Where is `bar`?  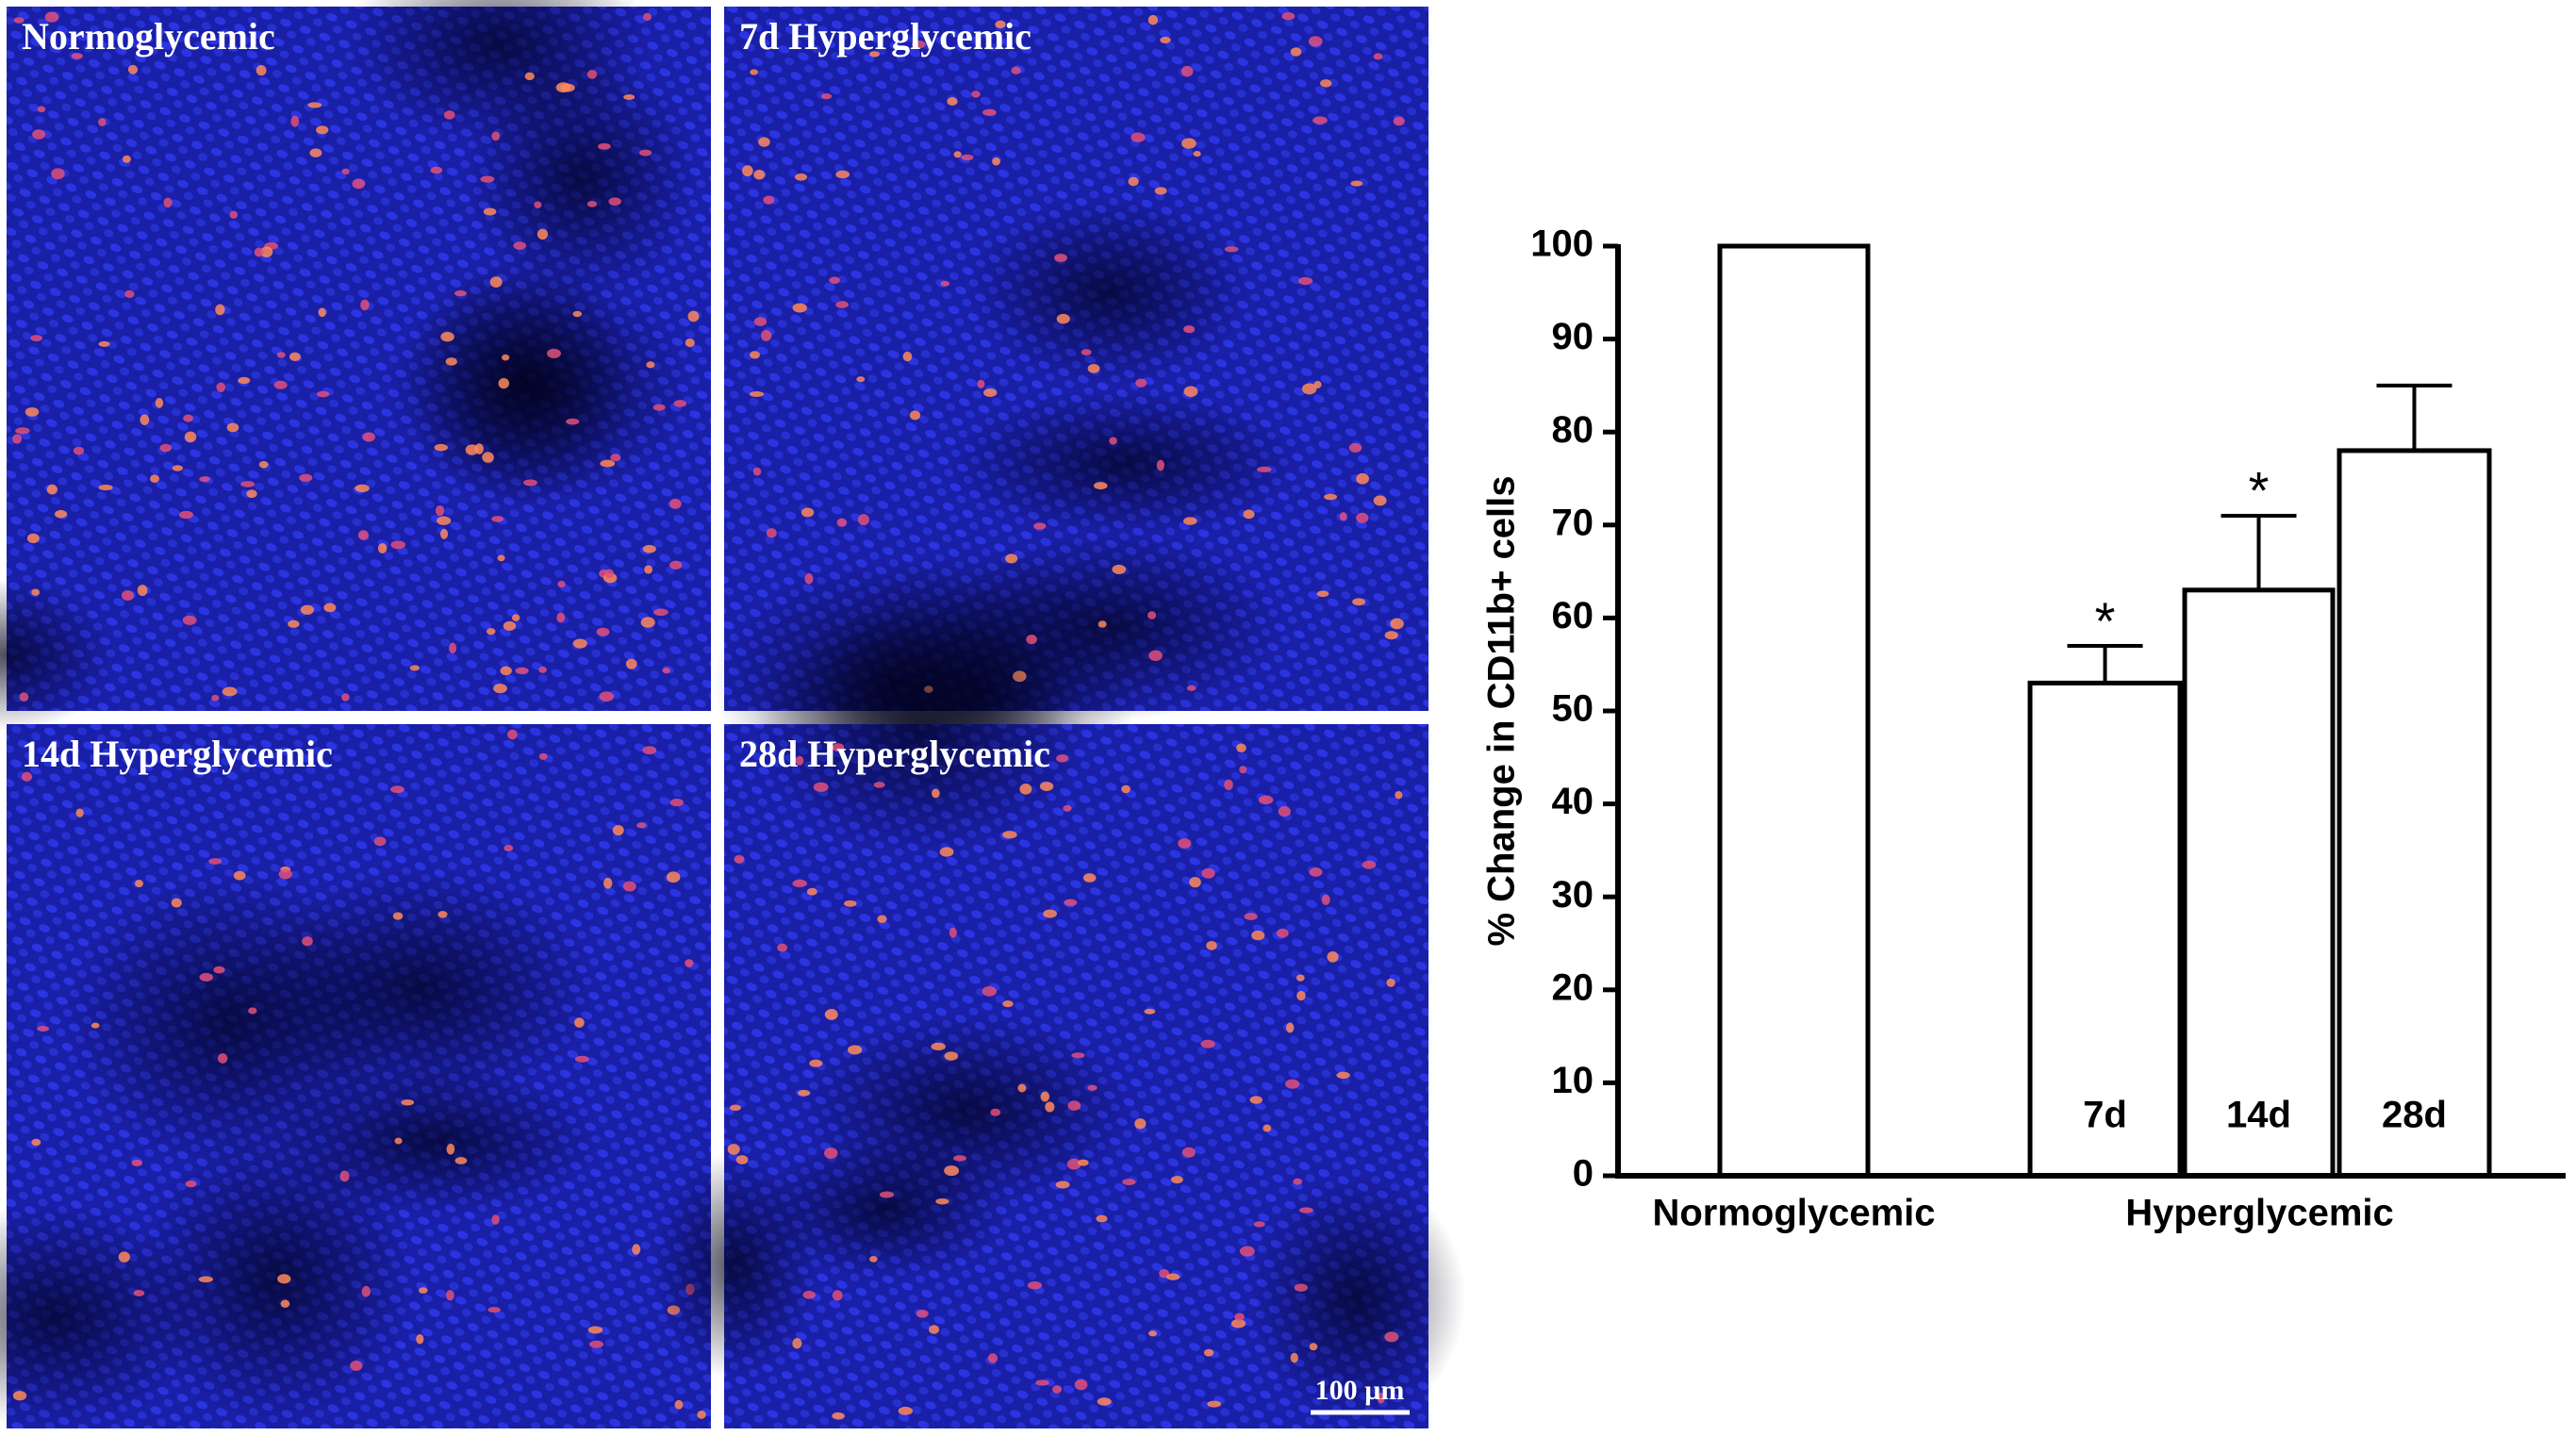
bar is located at coordinates (2414, 814).